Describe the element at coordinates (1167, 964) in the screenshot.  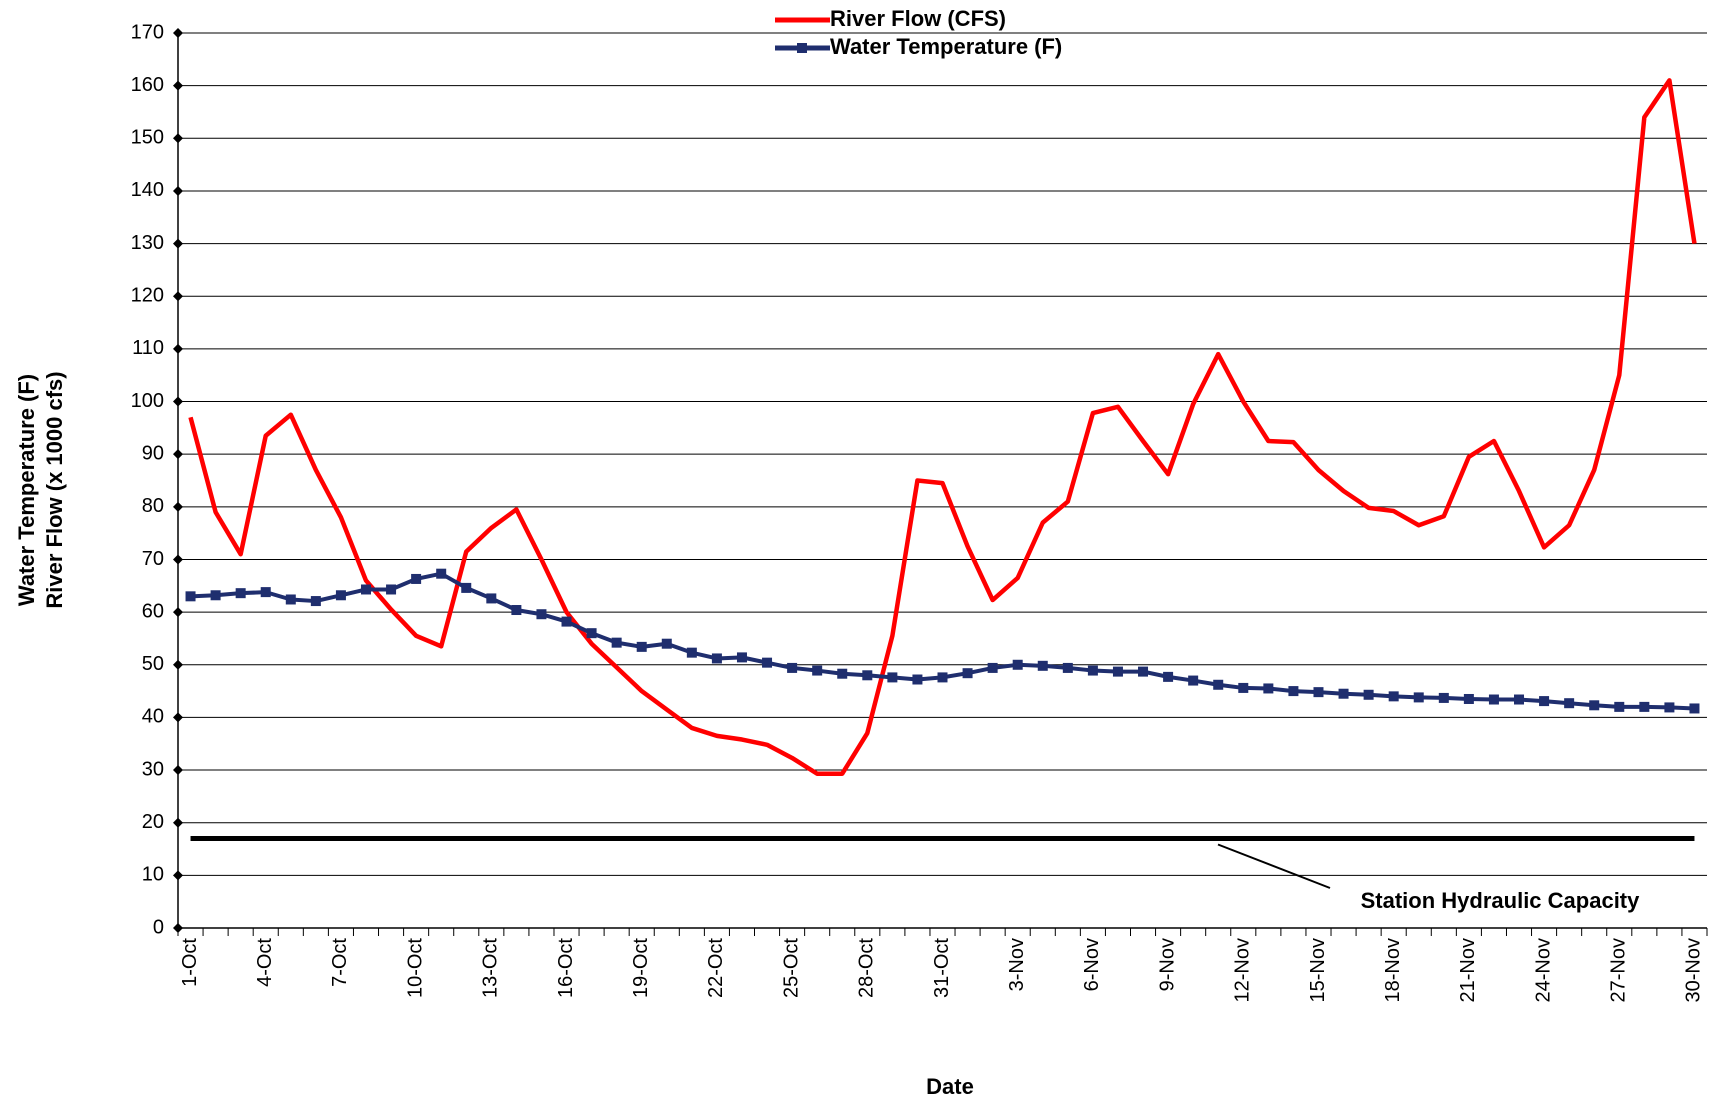
I see `x-tick-label: 9-Nov` at that location.